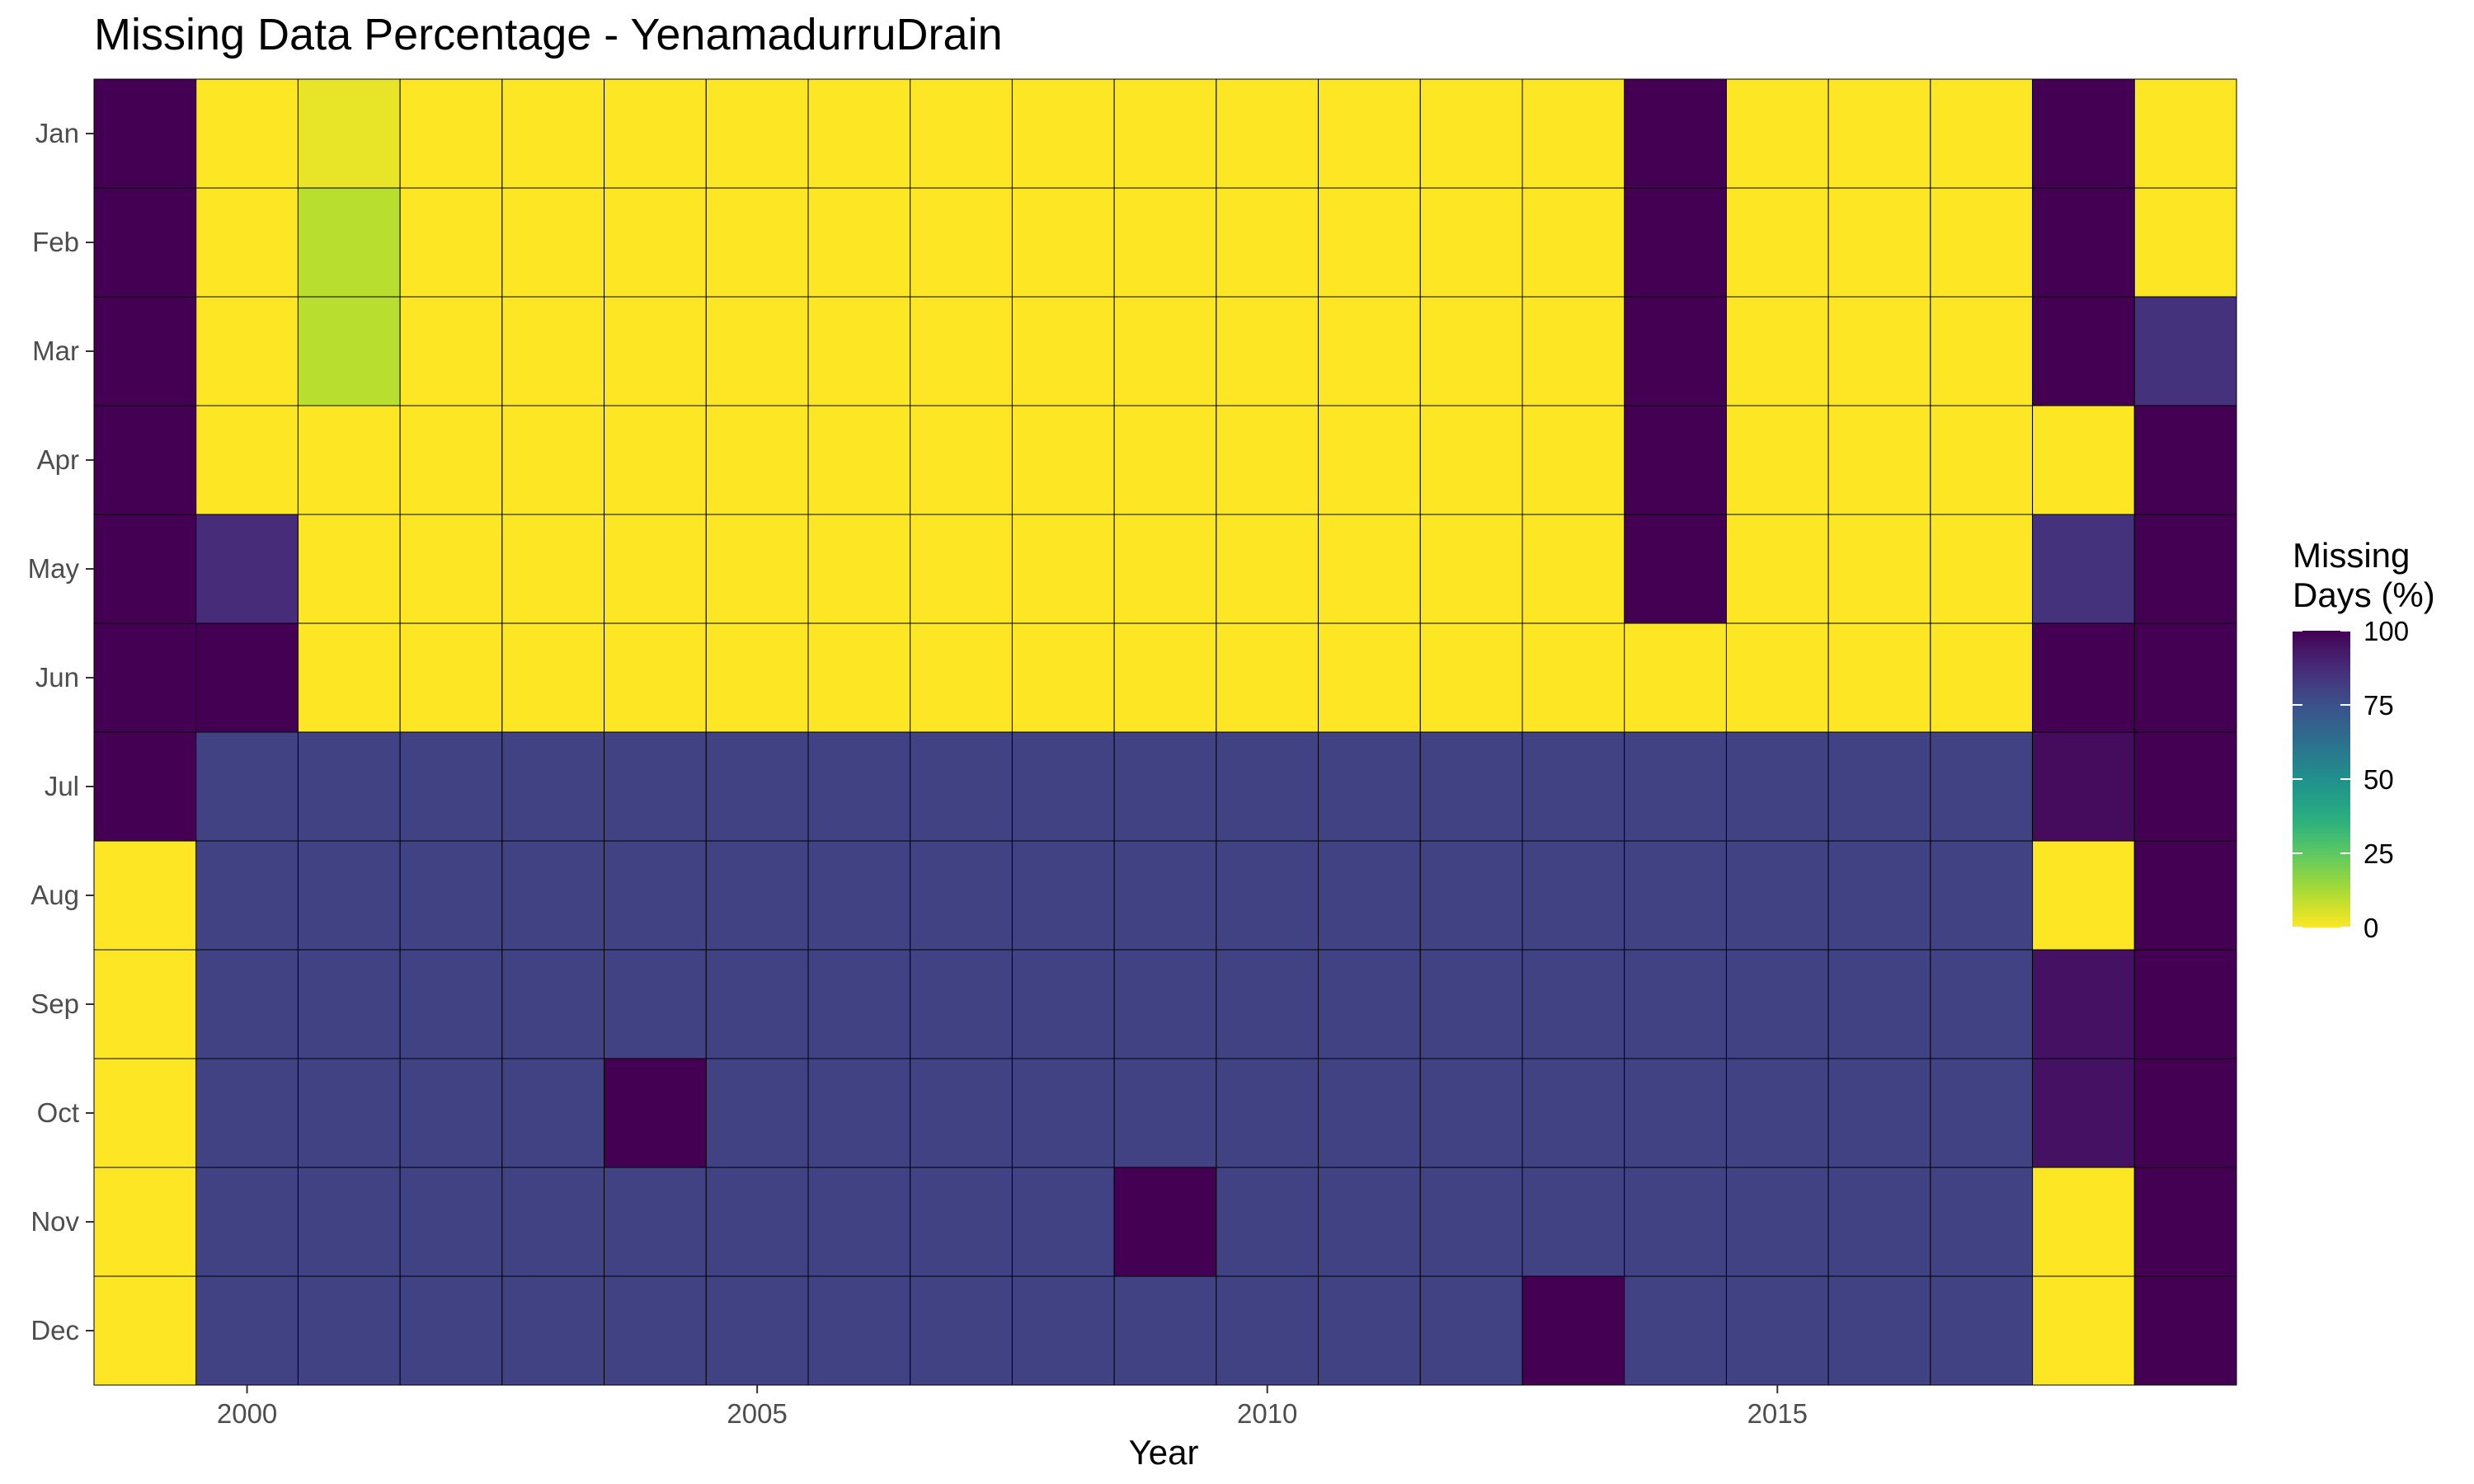  Describe the element at coordinates (451, 460) in the screenshot. I see `heatmap-cell-apr-2002` at that location.